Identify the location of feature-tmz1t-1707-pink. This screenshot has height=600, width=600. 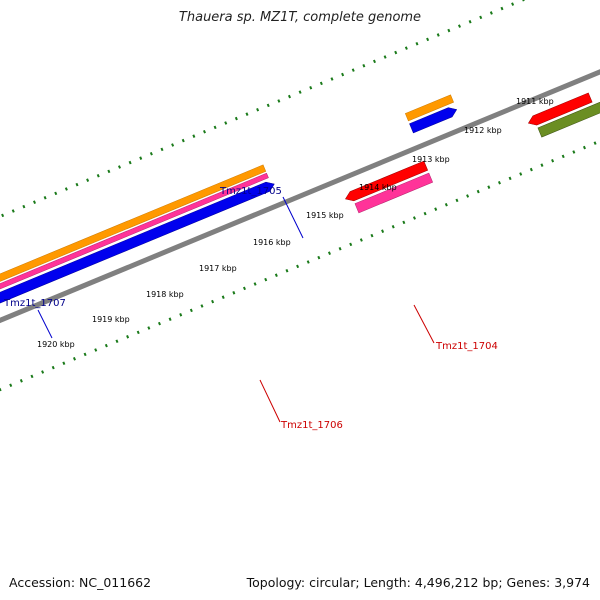
(134, 238).